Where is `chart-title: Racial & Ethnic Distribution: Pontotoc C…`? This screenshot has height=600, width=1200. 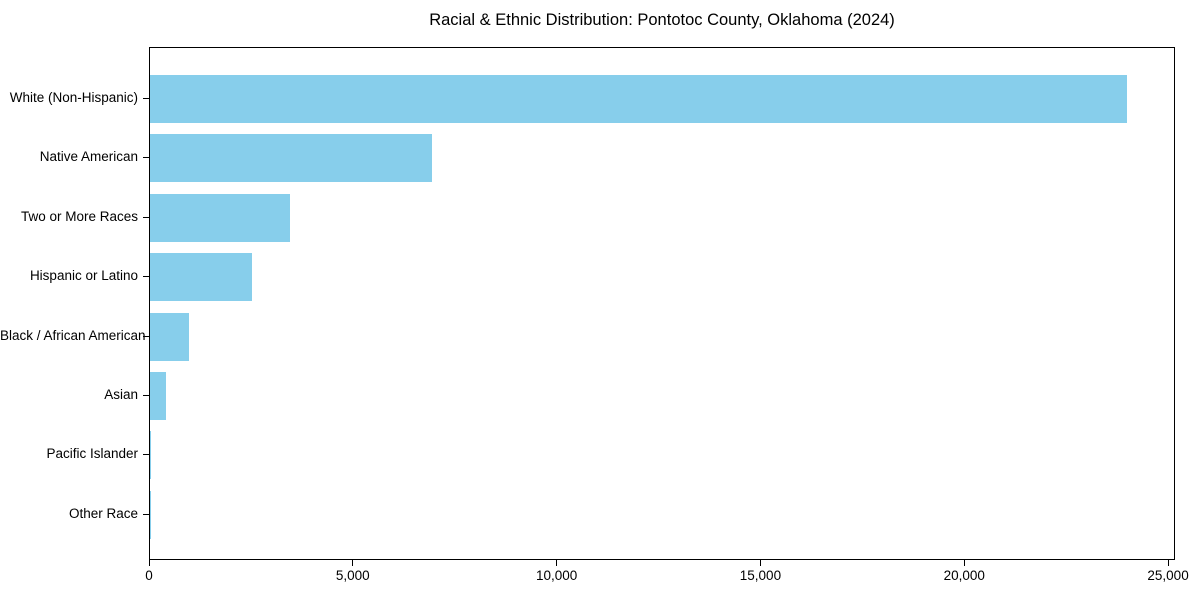
chart-title: Racial & Ethnic Distribution: Pontotoc C… is located at coordinates (662, 20).